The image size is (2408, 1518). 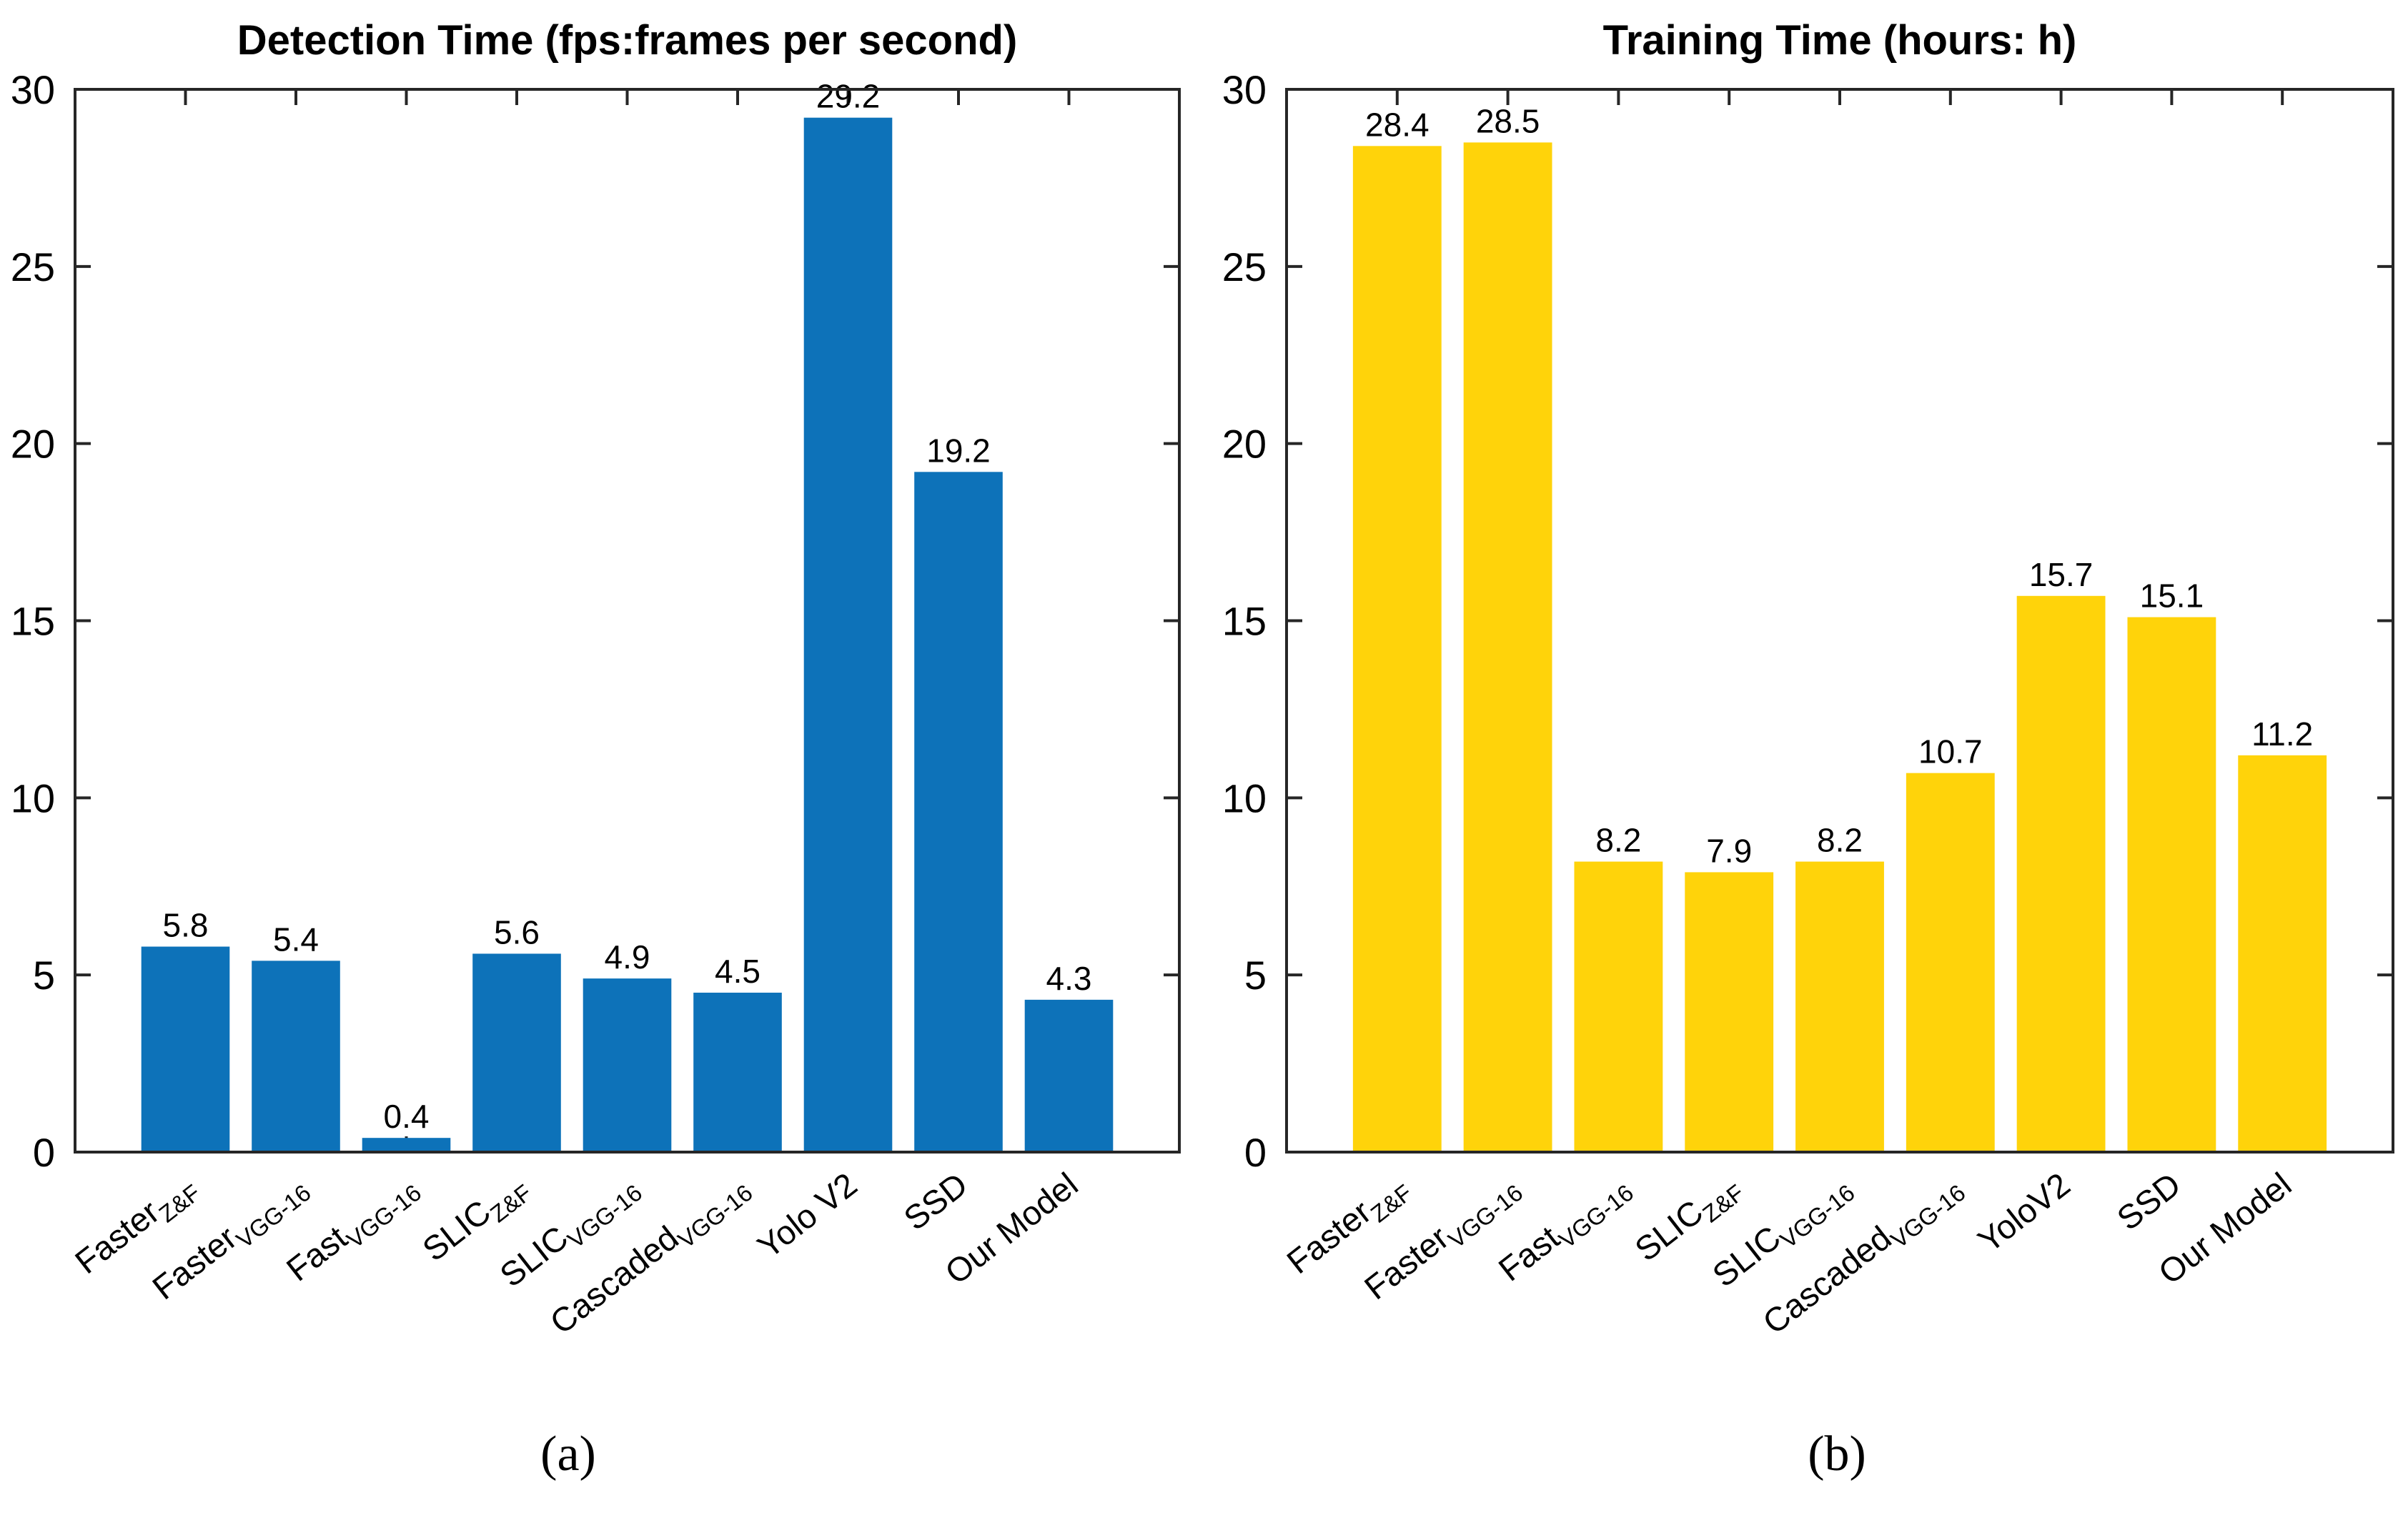 I want to click on bar-value-label: 5.4, so click(x=296, y=939).